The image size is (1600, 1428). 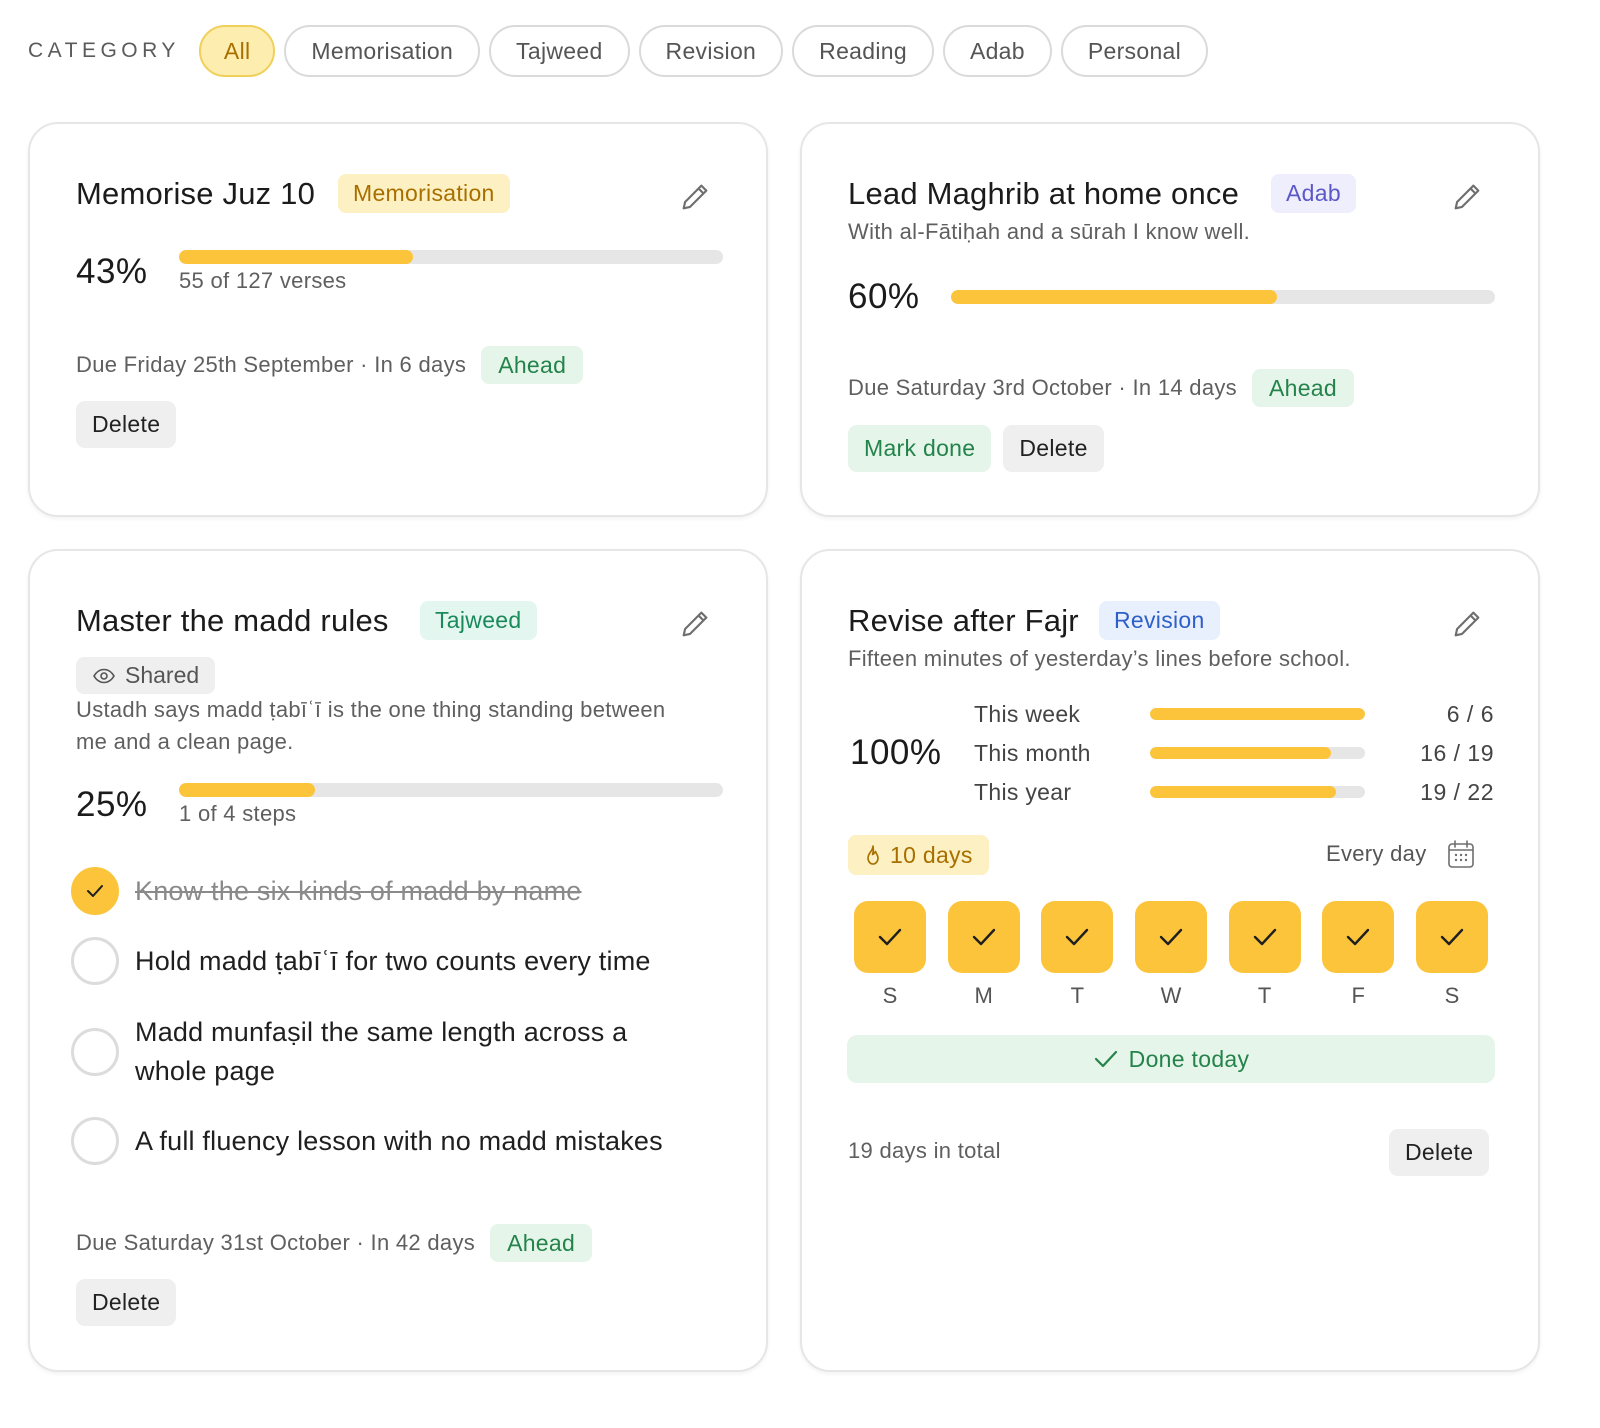 I want to click on day-sunday: S, so click(x=890, y=955).